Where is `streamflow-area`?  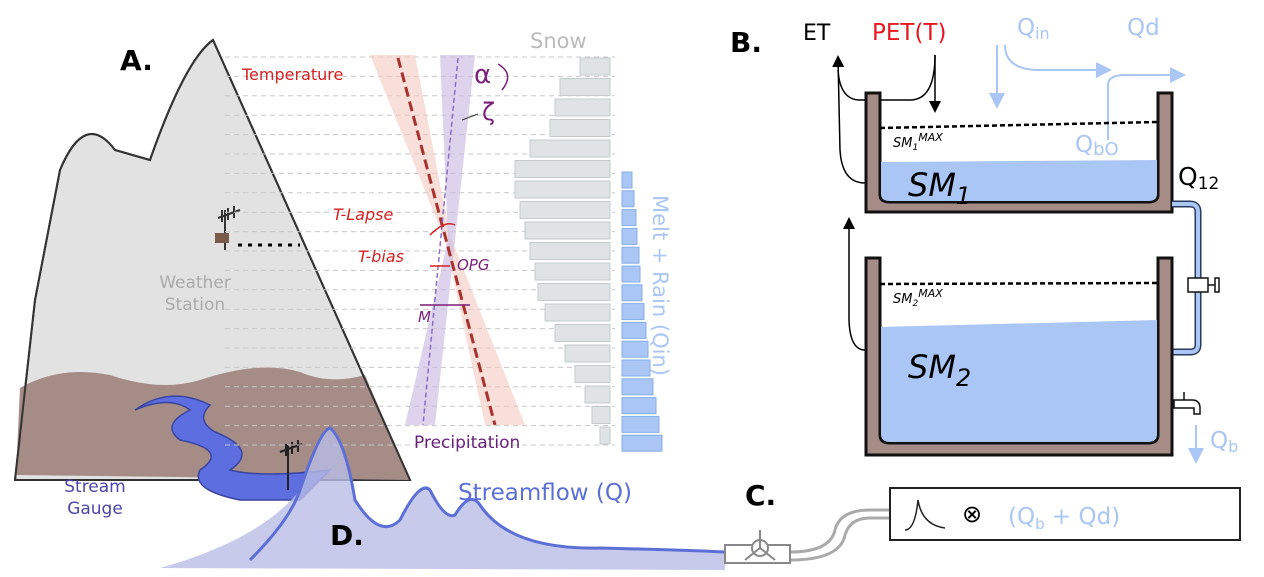
streamflow-area is located at coordinates (442, 499).